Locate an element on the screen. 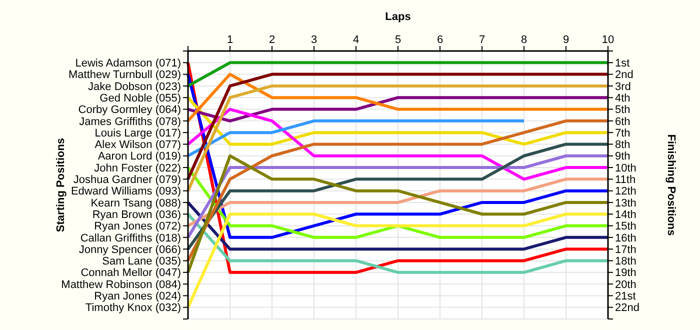 This screenshot has width=700, height=330. category-label: Ryan Brown (036) is located at coordinates (136, 214).